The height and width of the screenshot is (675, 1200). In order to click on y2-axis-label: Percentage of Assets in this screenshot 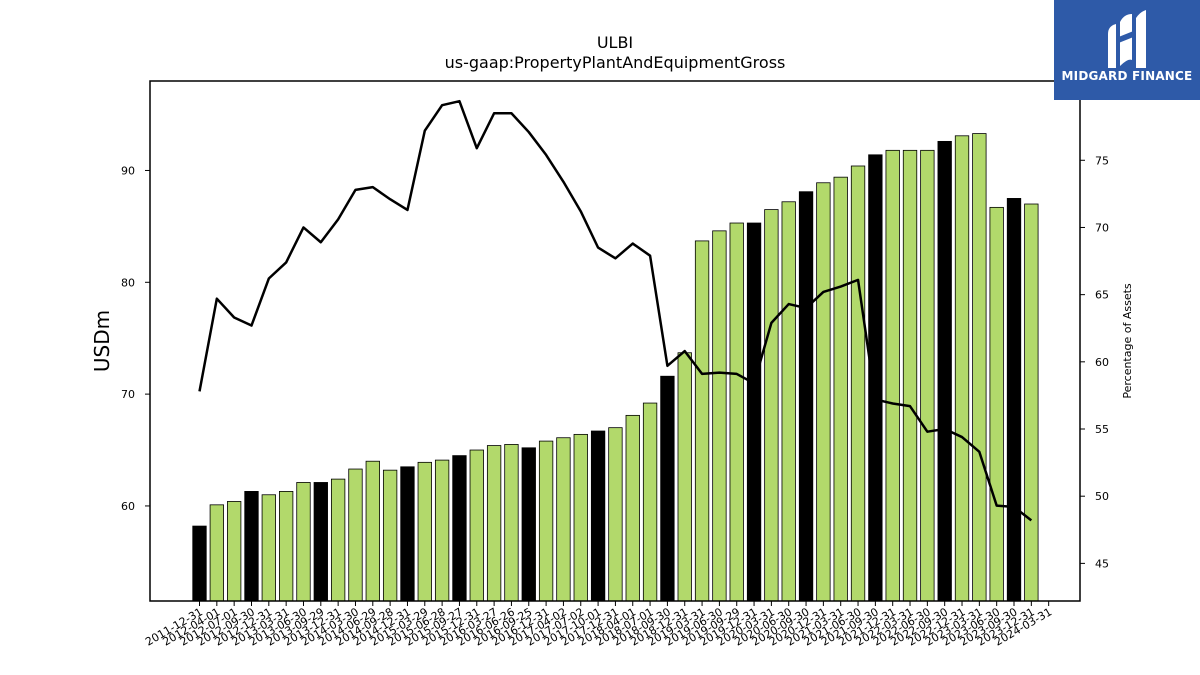, I will do `click(1127, 341)`.